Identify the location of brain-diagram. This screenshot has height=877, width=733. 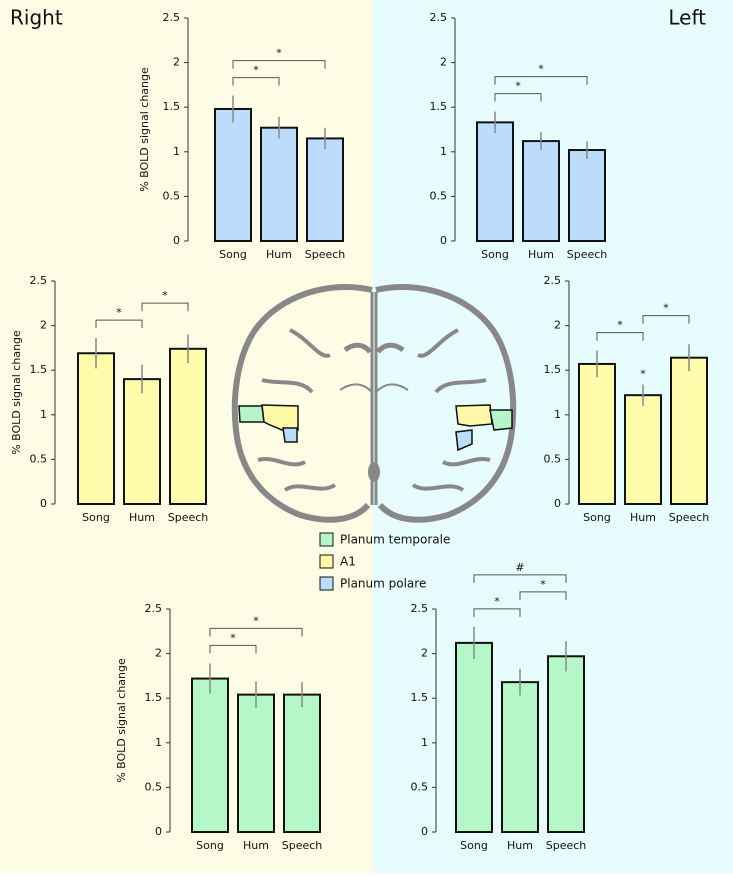
(374, 403).